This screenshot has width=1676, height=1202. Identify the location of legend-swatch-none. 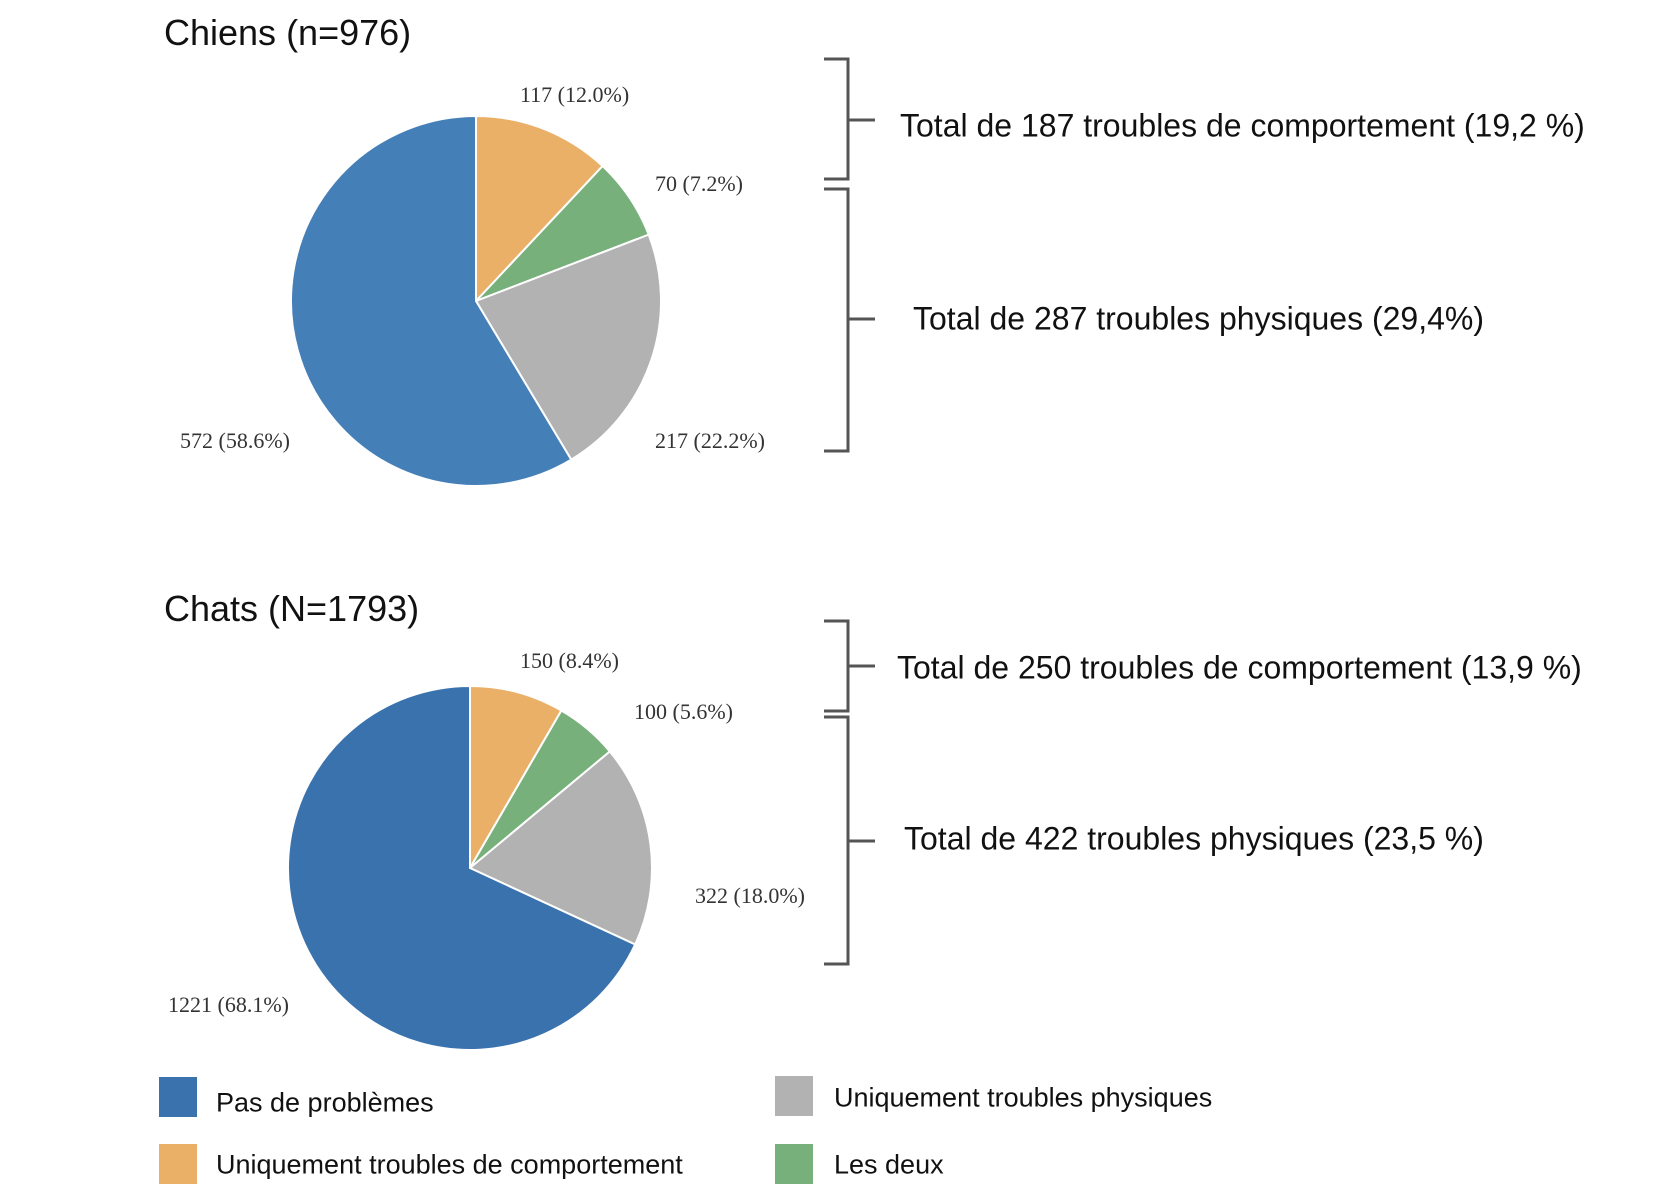
(178, 1097).